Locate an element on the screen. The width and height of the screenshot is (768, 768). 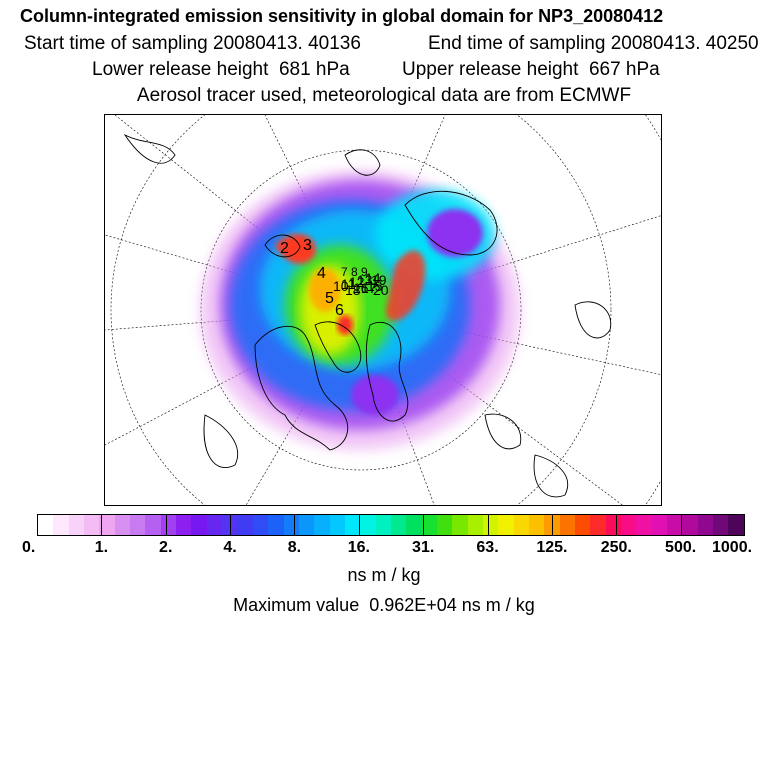
colorbar-units: ns m / kg is located at coordinates (384, 575).